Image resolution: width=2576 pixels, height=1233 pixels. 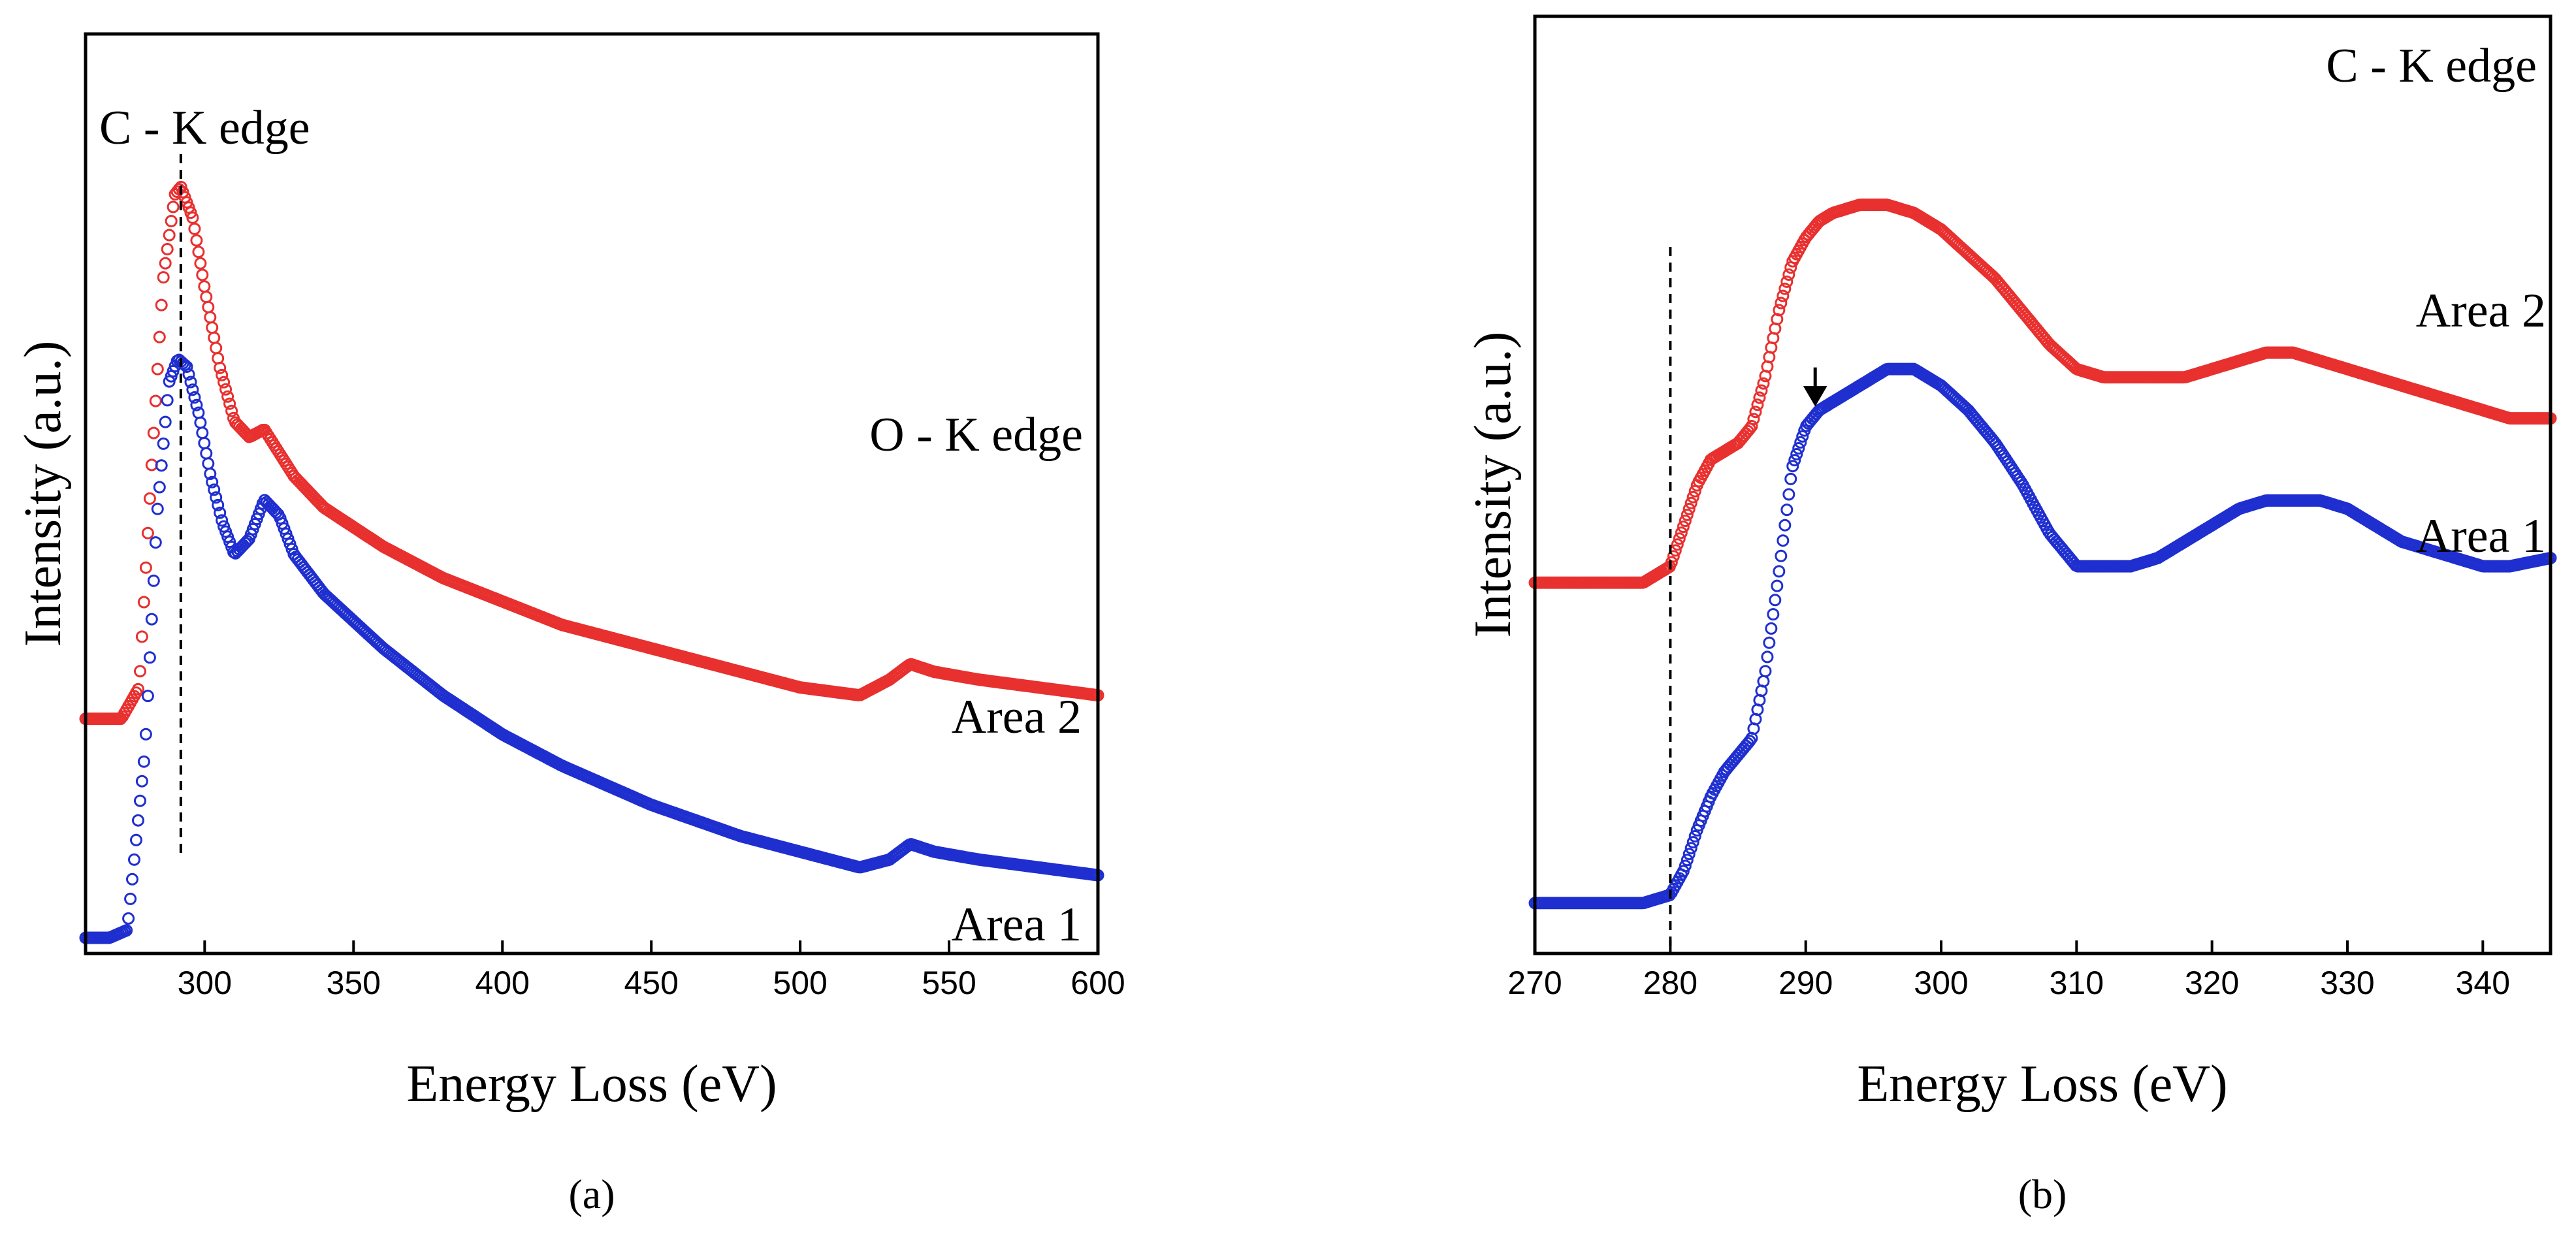 I want to click on x-tick-label: 450, so click(x=651, y=983).